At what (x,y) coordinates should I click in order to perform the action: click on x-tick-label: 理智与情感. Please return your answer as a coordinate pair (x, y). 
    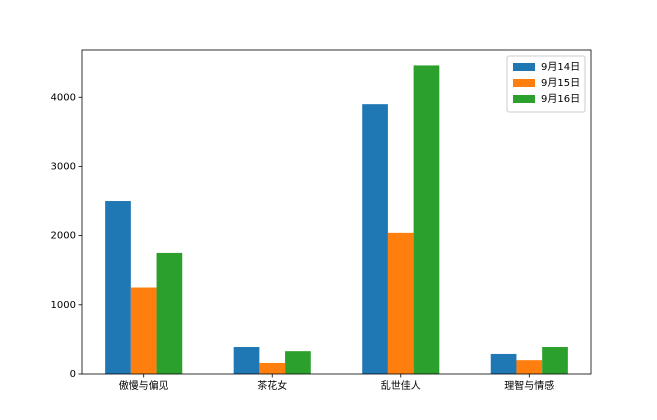
    Looking at the image, I should click on (529, 385).